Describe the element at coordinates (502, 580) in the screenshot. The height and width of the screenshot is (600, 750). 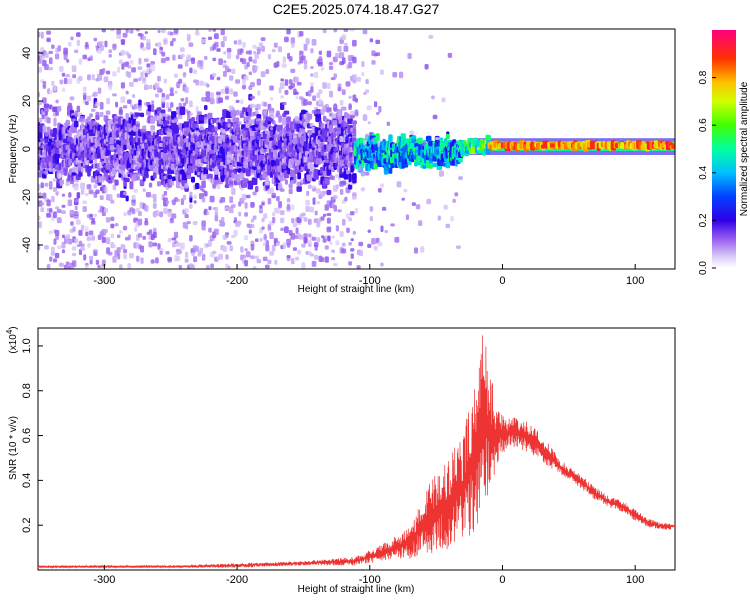
I see `x-tick-label: 0` at that location.